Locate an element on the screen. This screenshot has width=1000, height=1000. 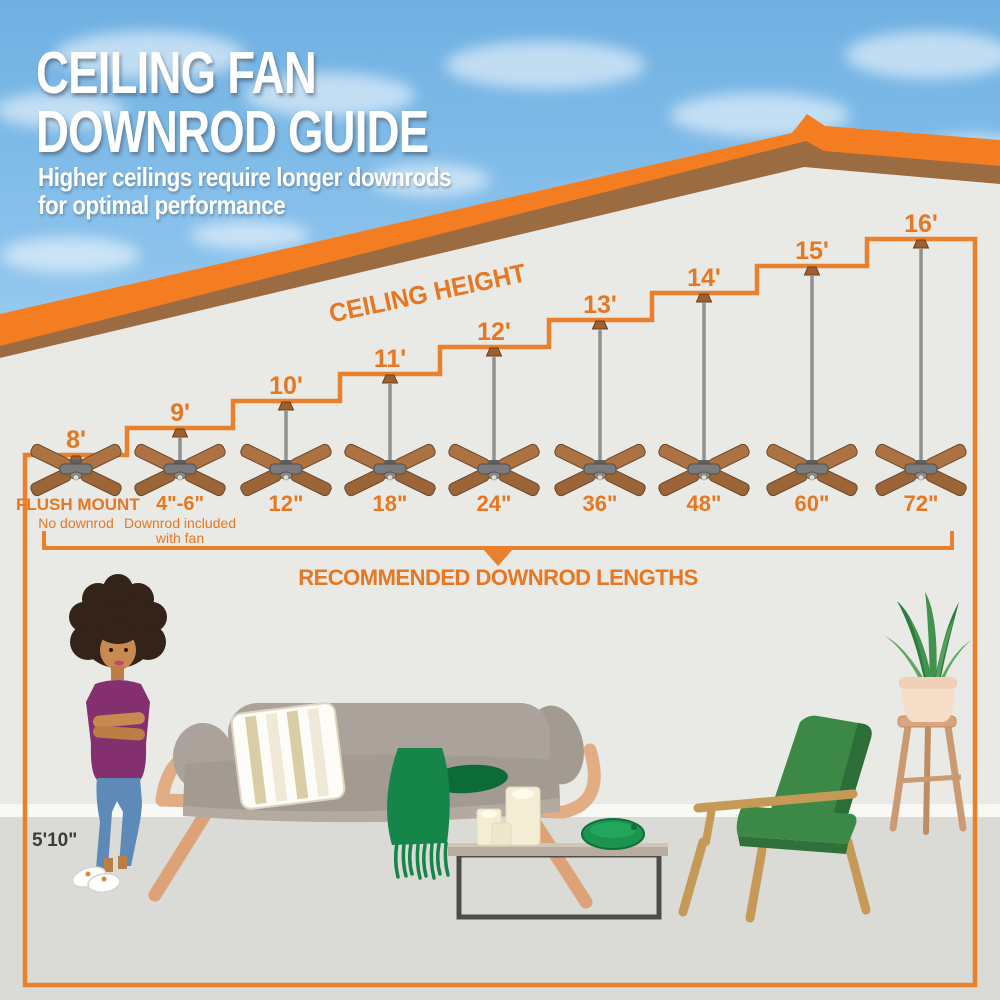
downrod-label-48: 48" is located at coordinates (704, 503).